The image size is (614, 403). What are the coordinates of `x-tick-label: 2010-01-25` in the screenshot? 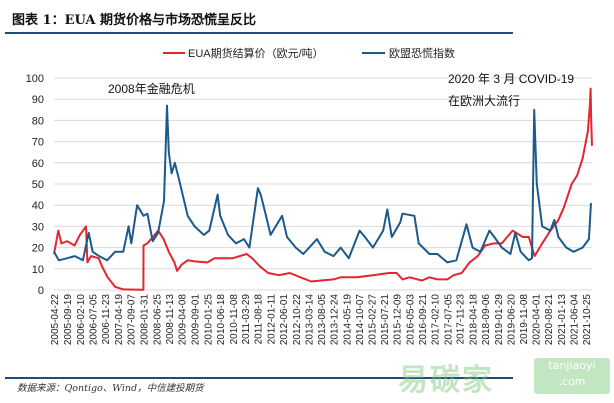 It's located at (208, 320).